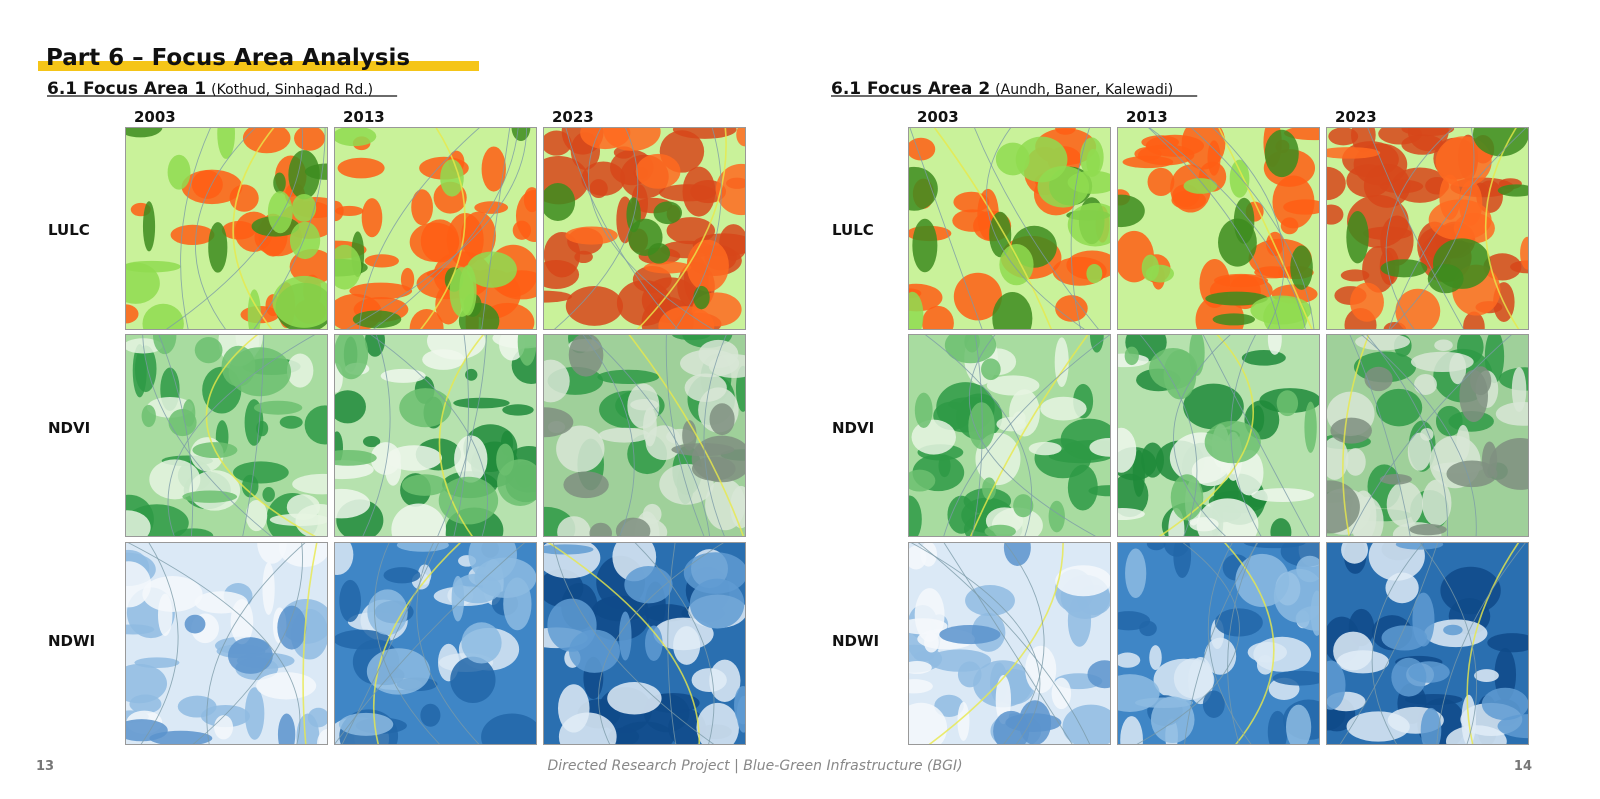 The height and width of the screenshot is (799, 1600). Describe the element at coordinates (45, 766) in the screenshot. I see `page-number: 13` at that location.